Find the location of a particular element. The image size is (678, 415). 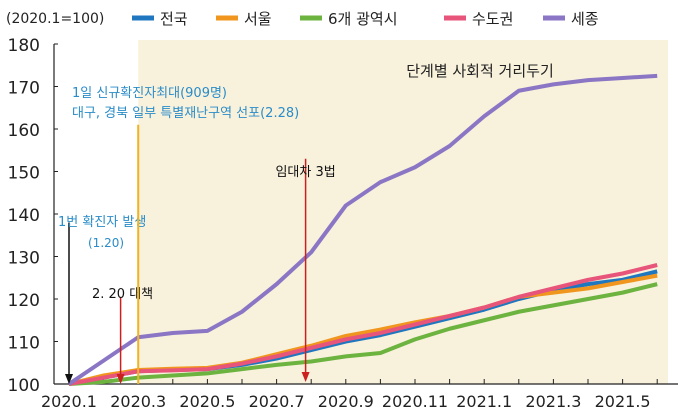

y-tick-label: 180 is located at coordinates (24, 46).